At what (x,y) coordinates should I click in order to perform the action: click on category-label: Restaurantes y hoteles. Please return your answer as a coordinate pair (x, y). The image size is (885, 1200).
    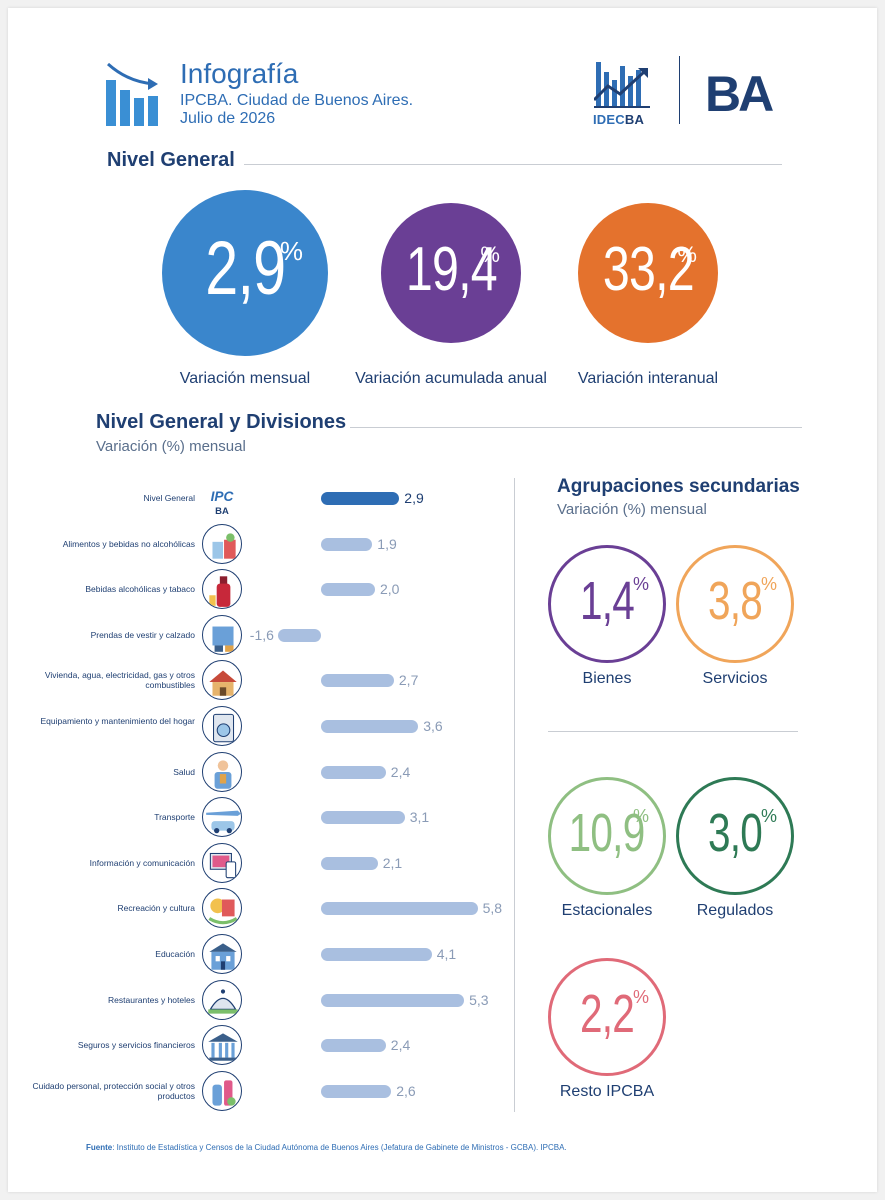
    Looking at the image, I should click on (151, 999).